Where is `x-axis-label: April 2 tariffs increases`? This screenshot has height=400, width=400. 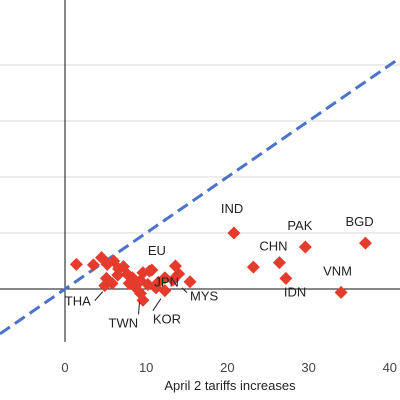 x-axis-label: April 2 tariffs increases is located at coordinates (230, 385).